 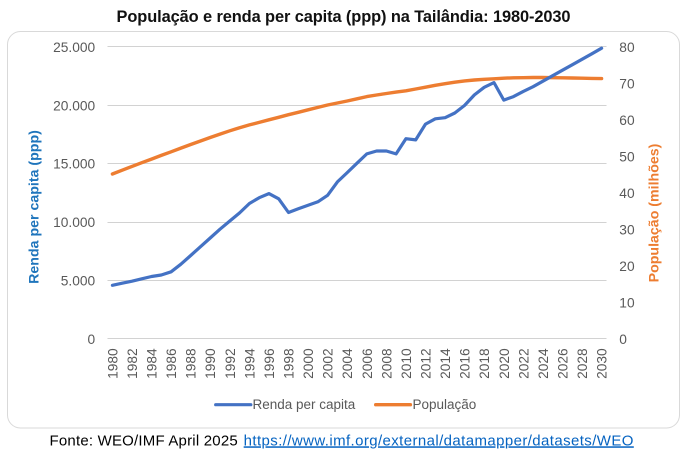 What do you see at coordinates (112, 363) in the screenshot?
I see `svg-text: 1980` at bounding box center [112, 363].